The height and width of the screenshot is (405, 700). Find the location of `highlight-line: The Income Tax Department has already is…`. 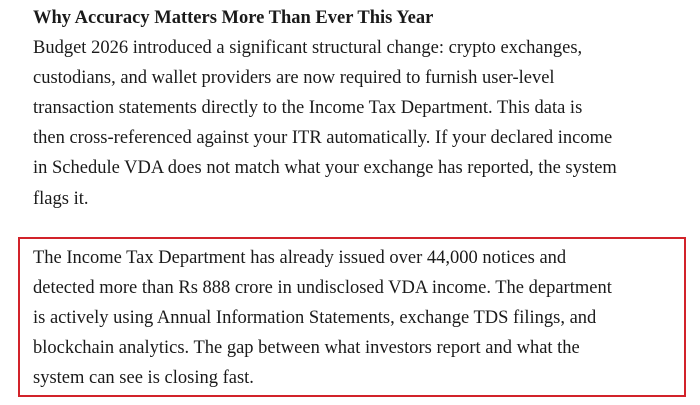

highlight-line: The Income Tax Department has already is… is located at coordinates (300, 258).